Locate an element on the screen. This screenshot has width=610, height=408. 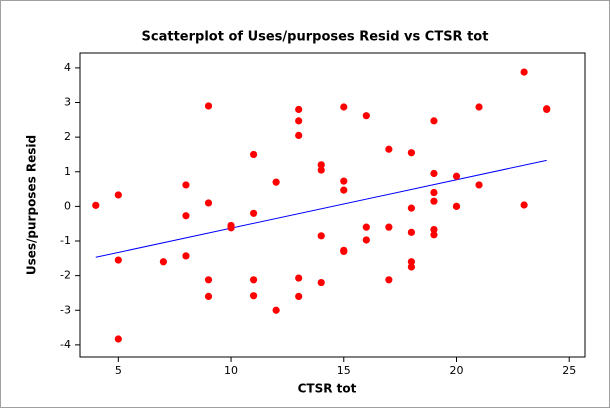
y-tick-label: 2 is located at coordinates (67, 136).